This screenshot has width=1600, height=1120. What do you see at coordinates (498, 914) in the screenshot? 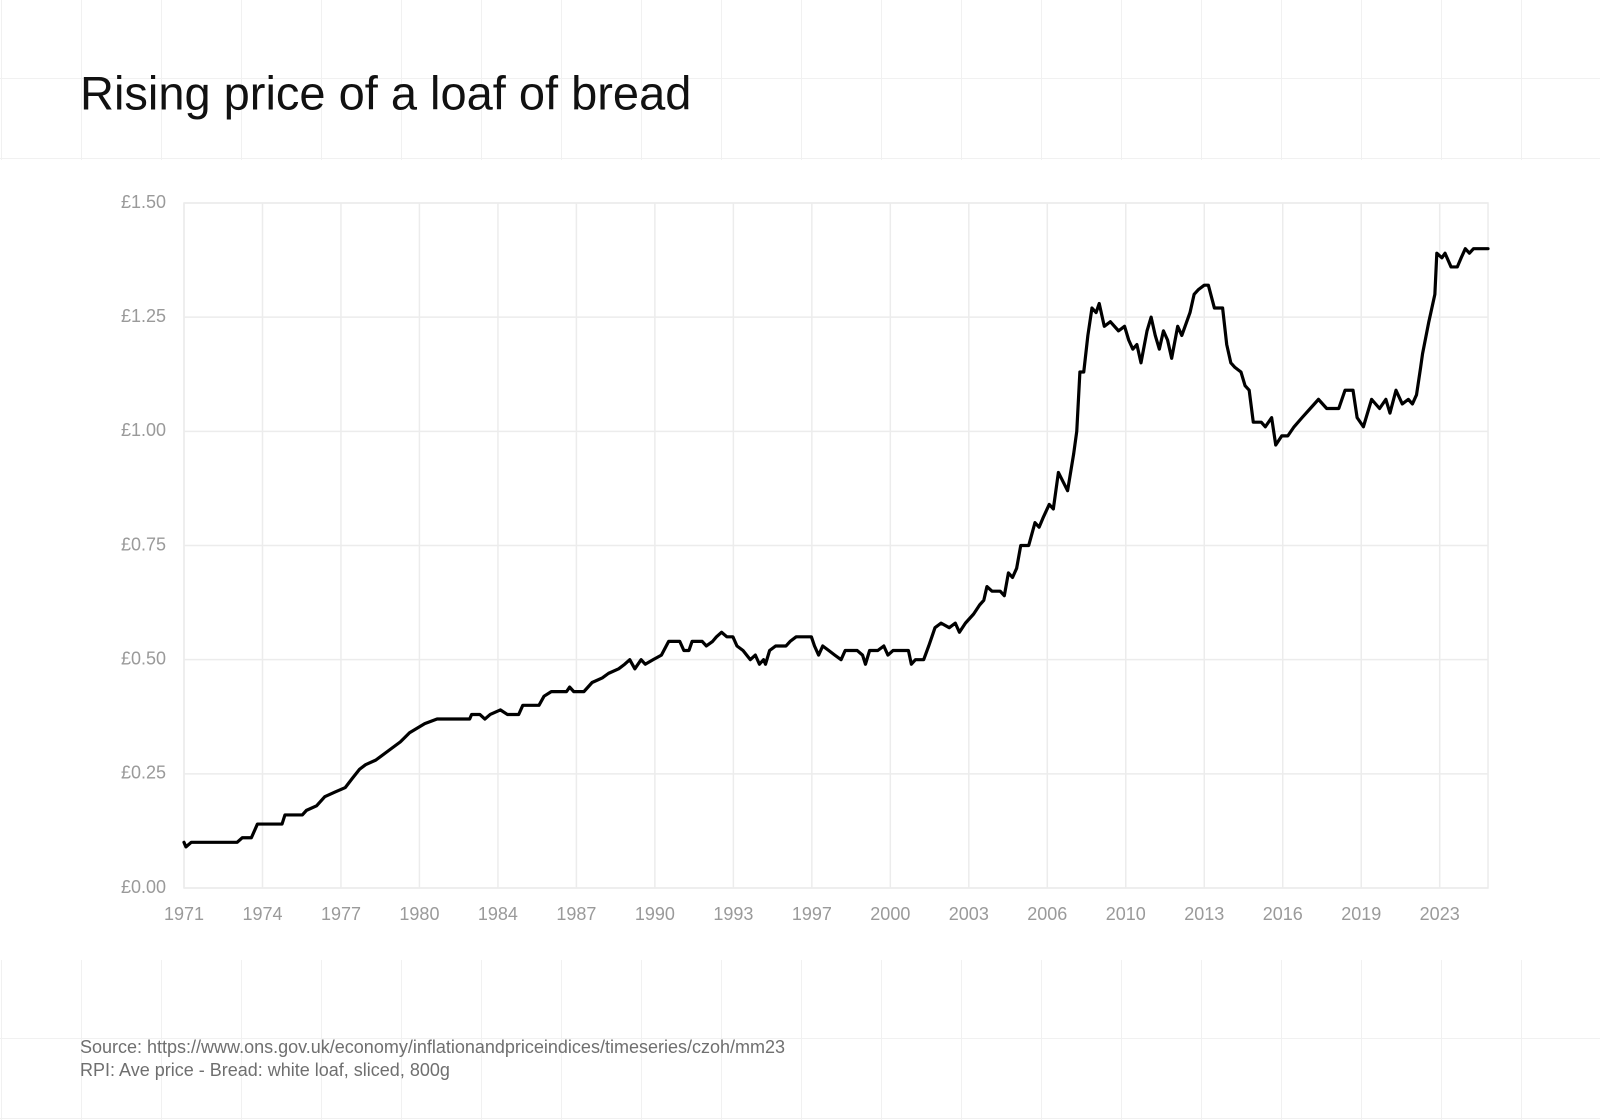
I see `x-tick-label: 1984` at bounding box center [498, 914].